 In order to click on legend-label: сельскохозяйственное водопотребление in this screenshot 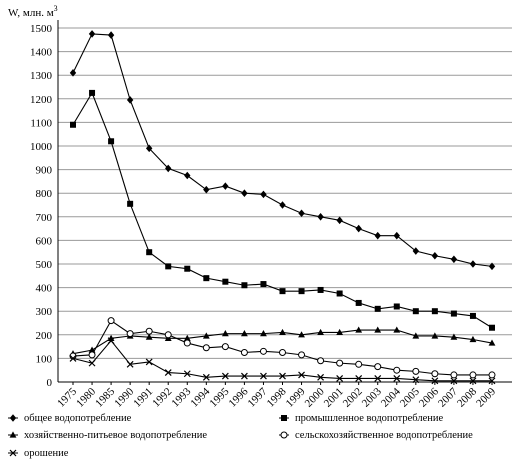, I will do `click(384, 435)`.